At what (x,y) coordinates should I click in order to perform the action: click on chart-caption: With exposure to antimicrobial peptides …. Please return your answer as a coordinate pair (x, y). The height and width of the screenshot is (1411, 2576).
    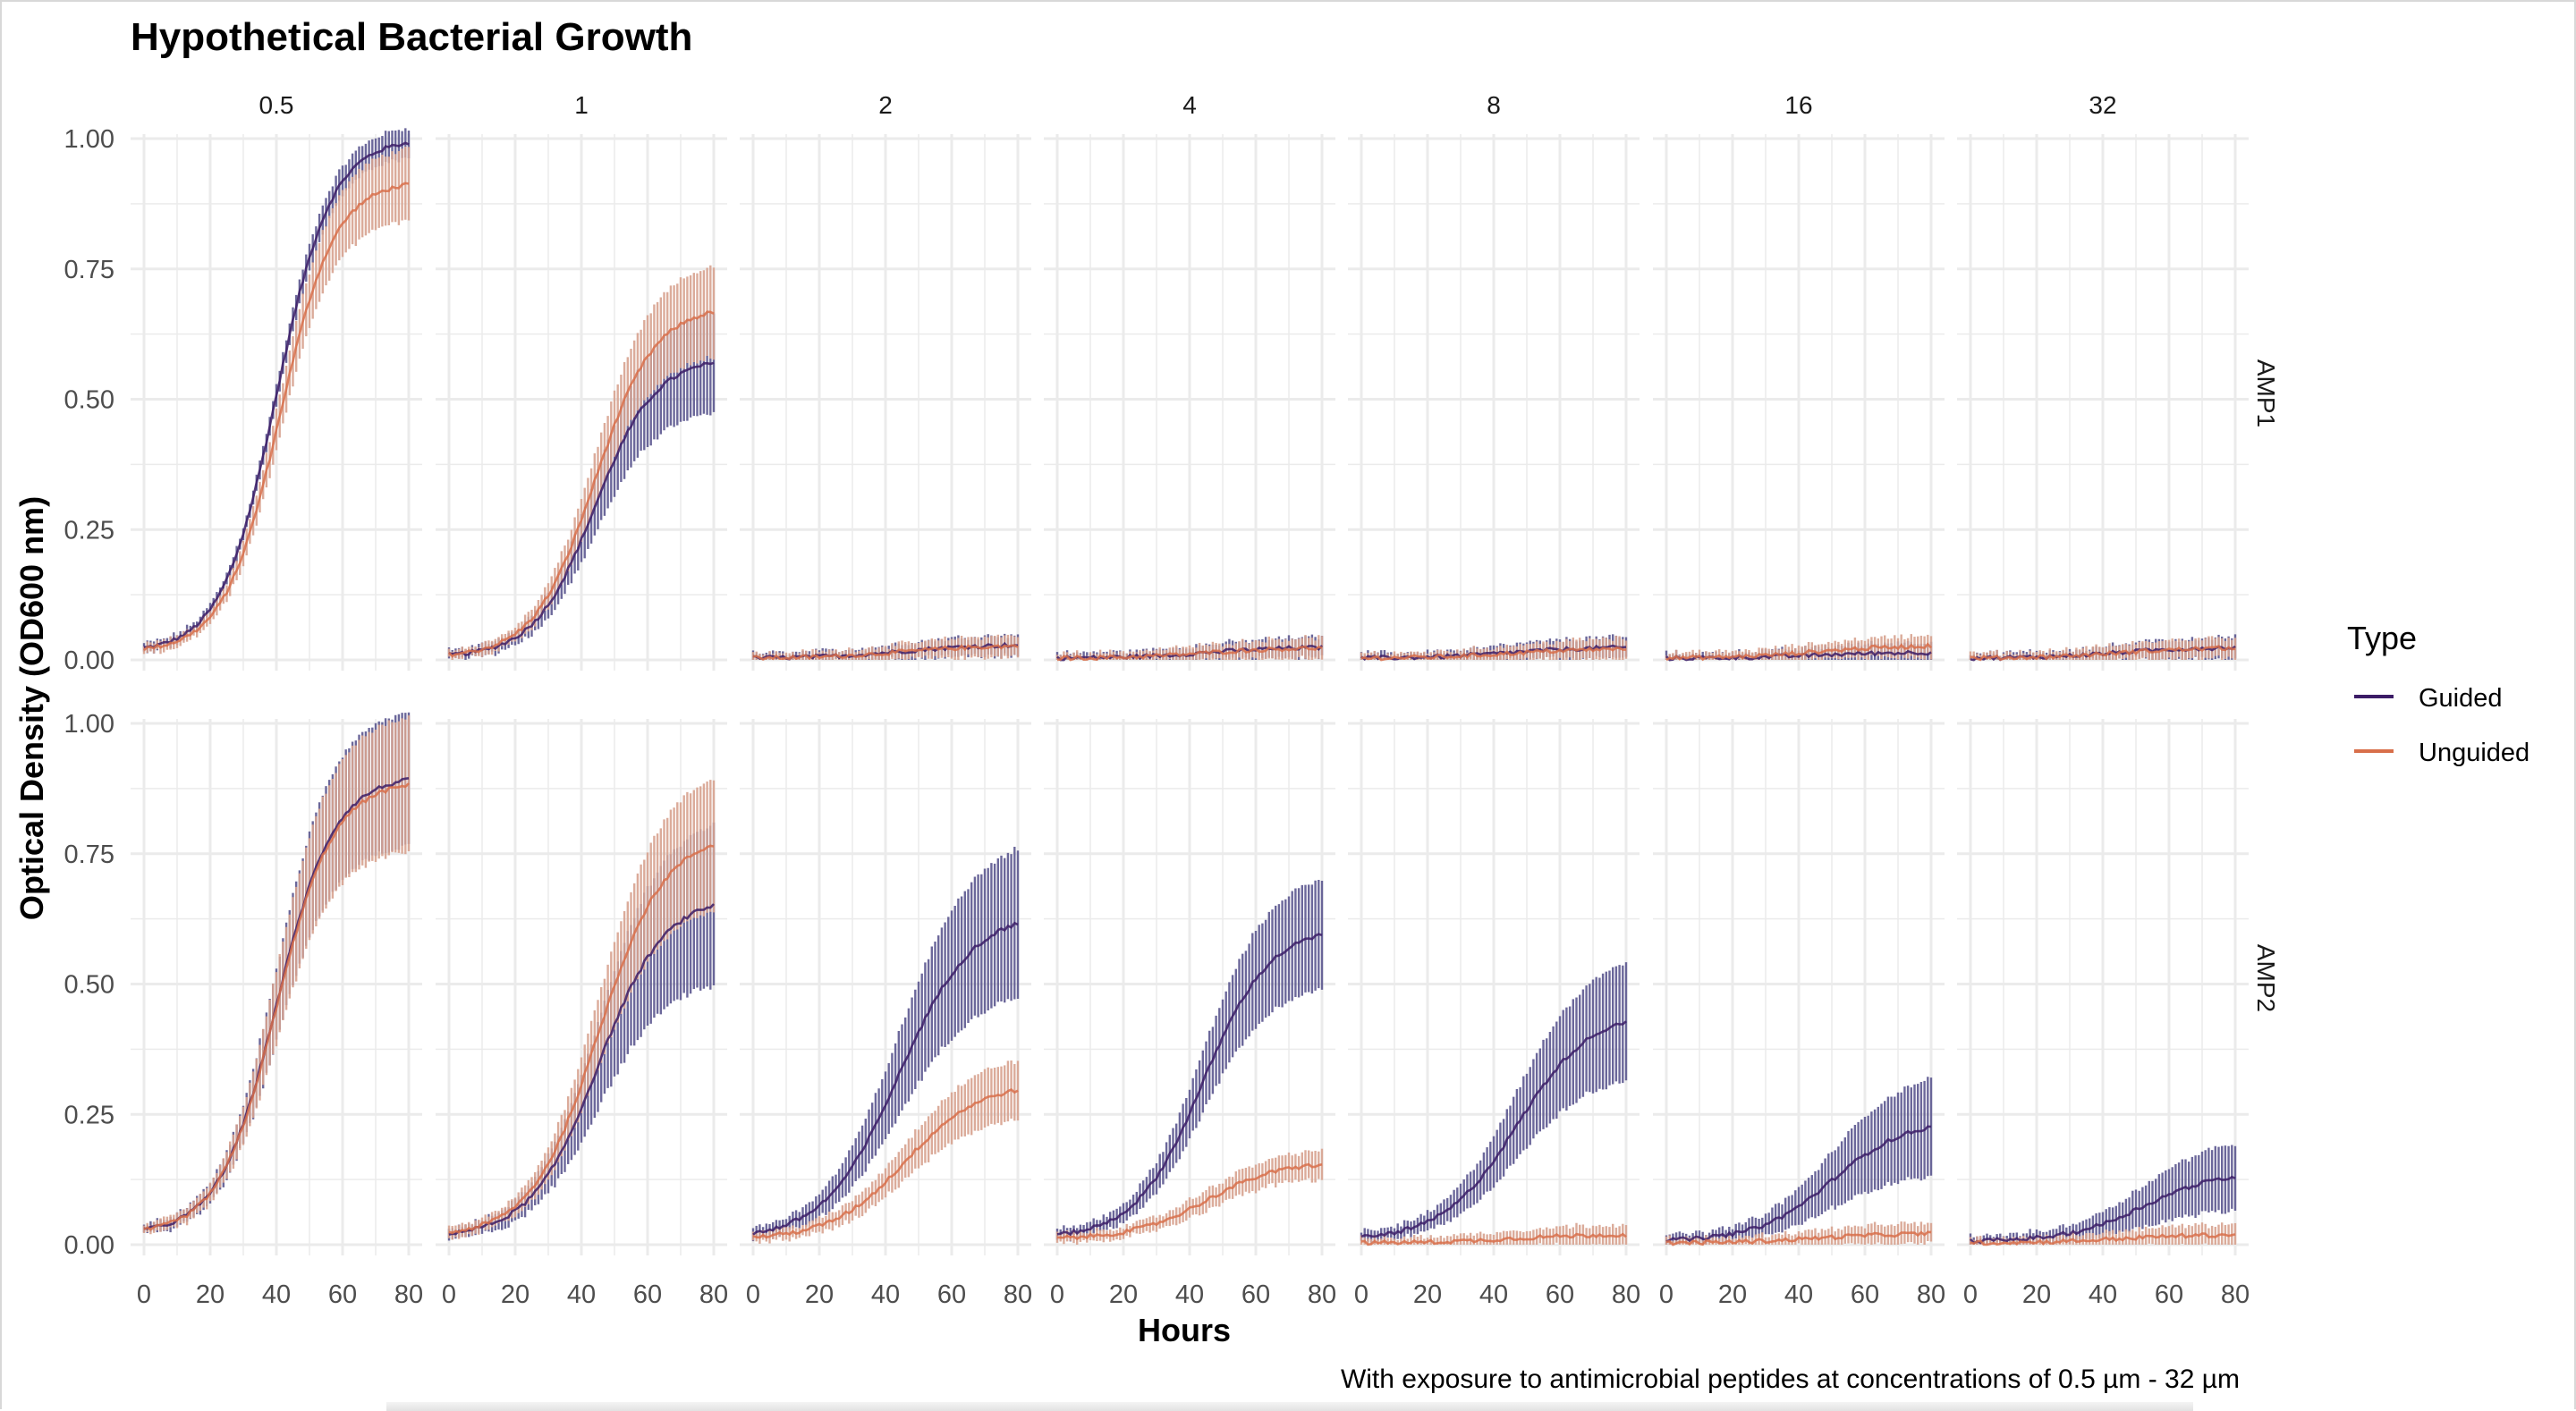
    Looking at the image, I should click on (1790, 1380).